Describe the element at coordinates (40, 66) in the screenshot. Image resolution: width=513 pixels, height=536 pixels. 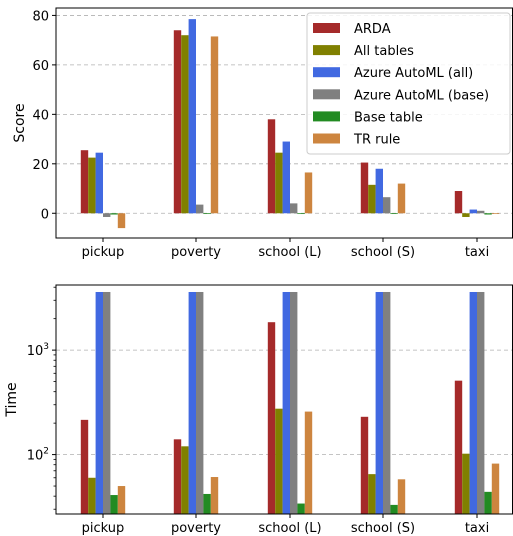
I see `y-tick-label: 60` at that location.